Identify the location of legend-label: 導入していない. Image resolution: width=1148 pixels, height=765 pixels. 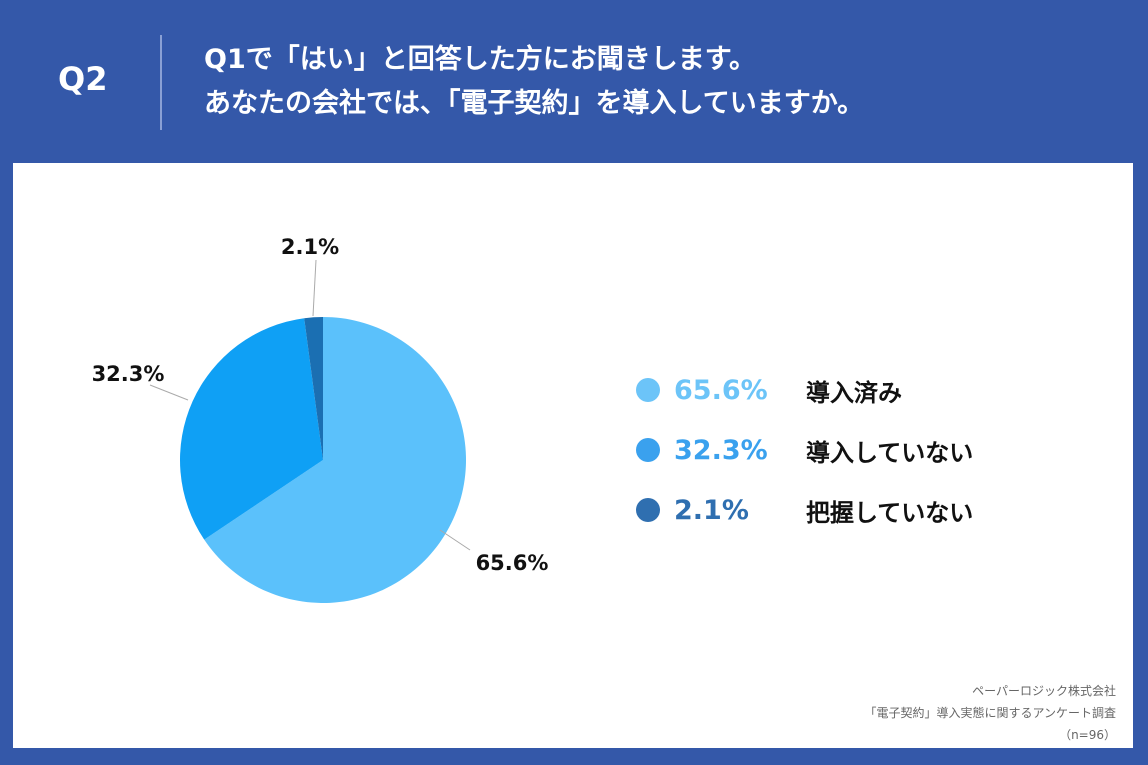
(890, 452).